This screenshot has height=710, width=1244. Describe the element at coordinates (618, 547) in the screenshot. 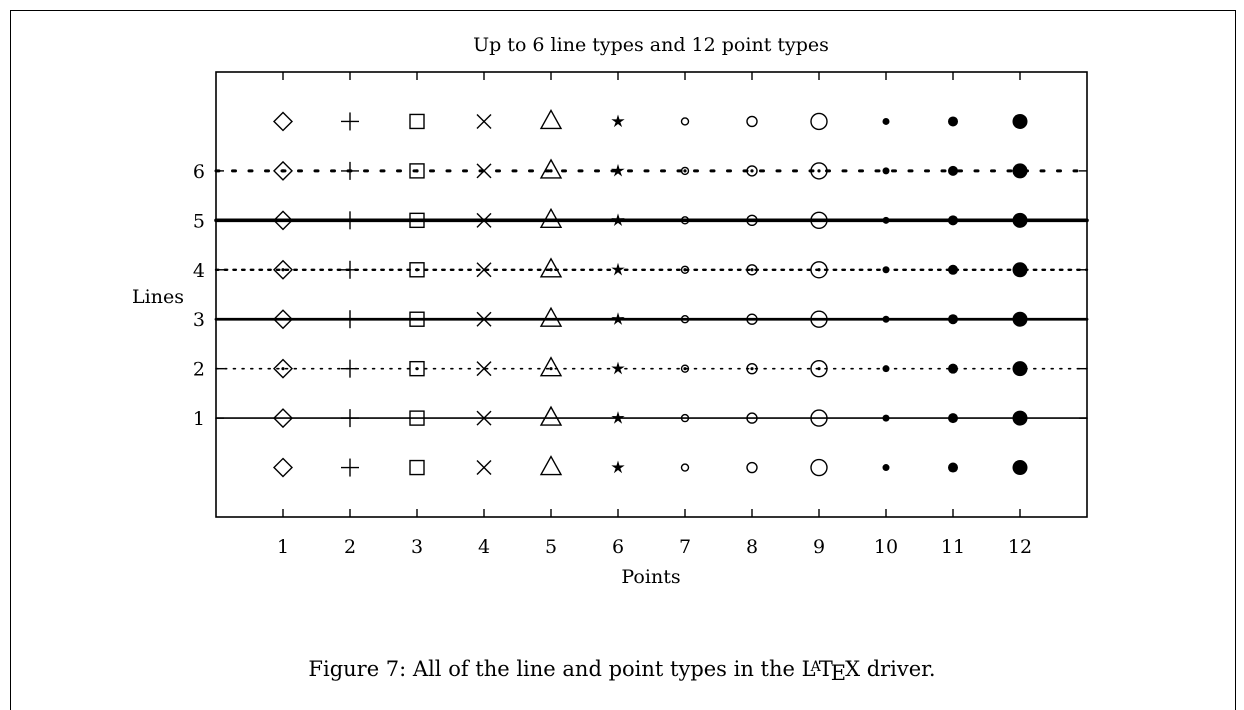

I see `x-tick-label-6: 6` at that location.